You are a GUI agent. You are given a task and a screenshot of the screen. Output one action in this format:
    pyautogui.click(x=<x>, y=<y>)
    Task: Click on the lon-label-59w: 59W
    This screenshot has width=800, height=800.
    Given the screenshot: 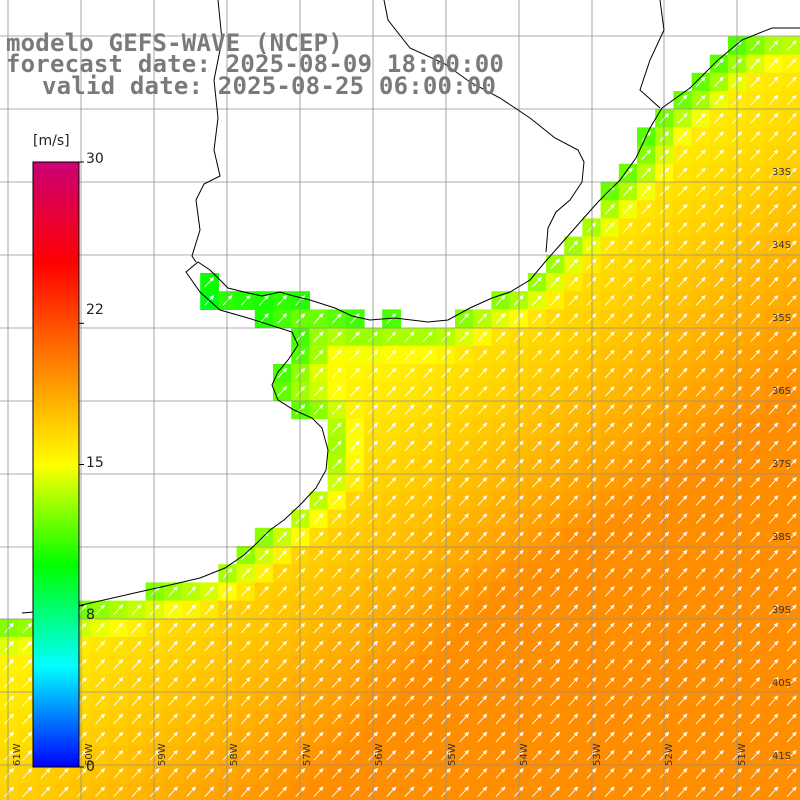 What is the action you would take?
    pyautogui.click(x=162, y=754)
    